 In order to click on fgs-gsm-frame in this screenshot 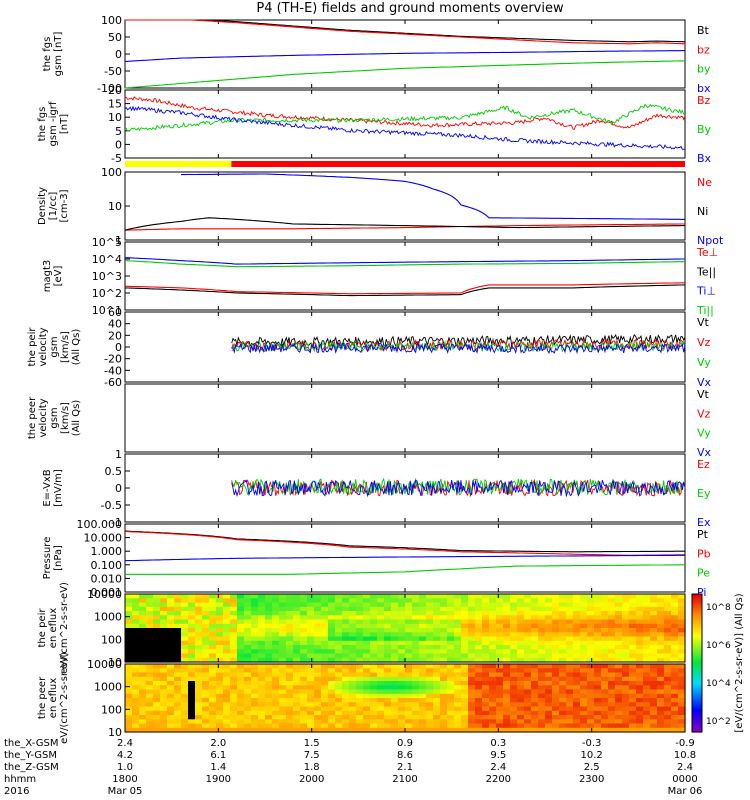, I will do `click(405, 54)`.